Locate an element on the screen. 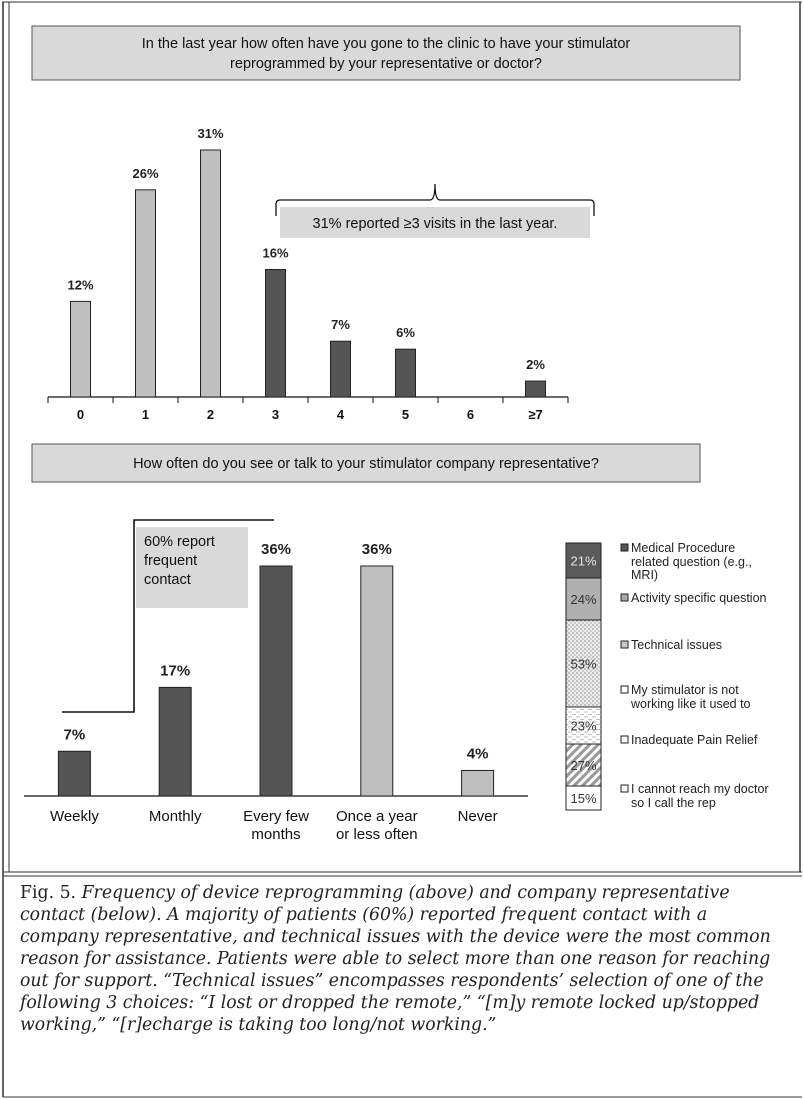 Image resolution: width=804 pixels, height=1099 pixels. stack-segment-label: 21% is located at coordinates (583, 561).